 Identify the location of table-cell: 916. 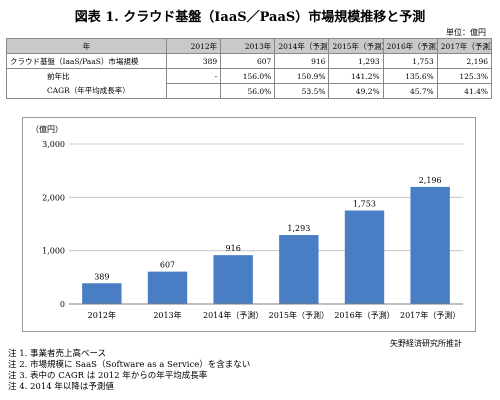
(302, 61).